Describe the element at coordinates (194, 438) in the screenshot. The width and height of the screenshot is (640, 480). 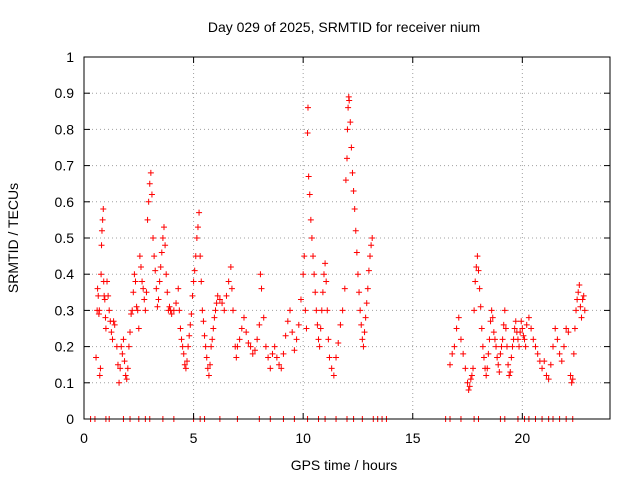
I see `x-tick-label: 5` at that location.